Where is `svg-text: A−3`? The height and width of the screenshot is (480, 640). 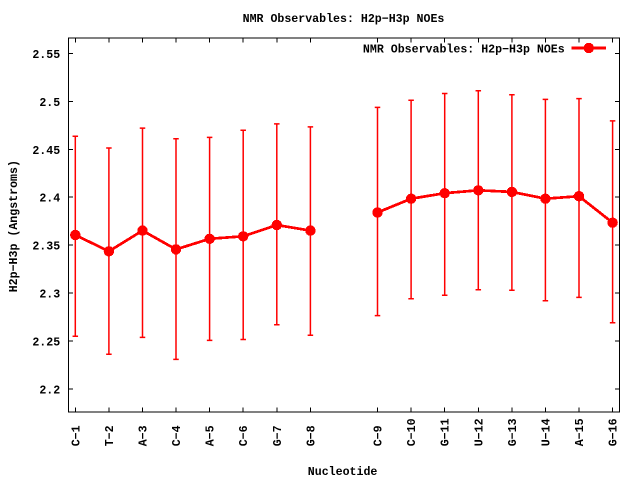
svg-text: A−3 is located at coordinates (144, 435).